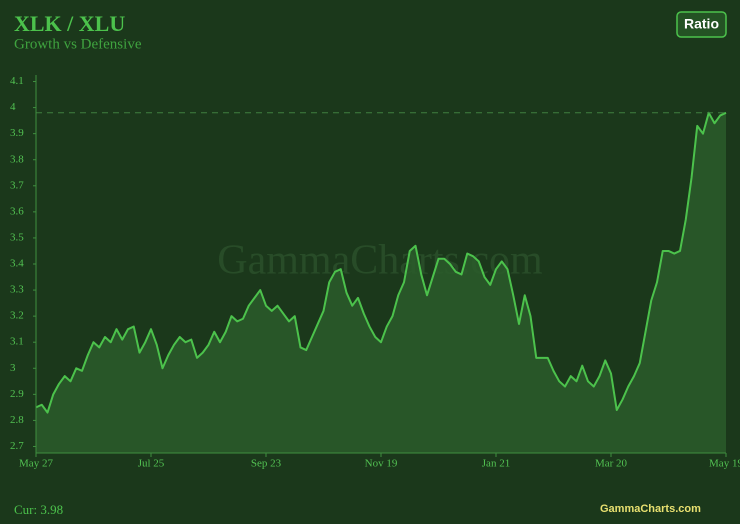  What do you see at coordinates (17, 342) in the screenshot?
I see `y-tick-label: 3.1` at bounding box center [17, 342].